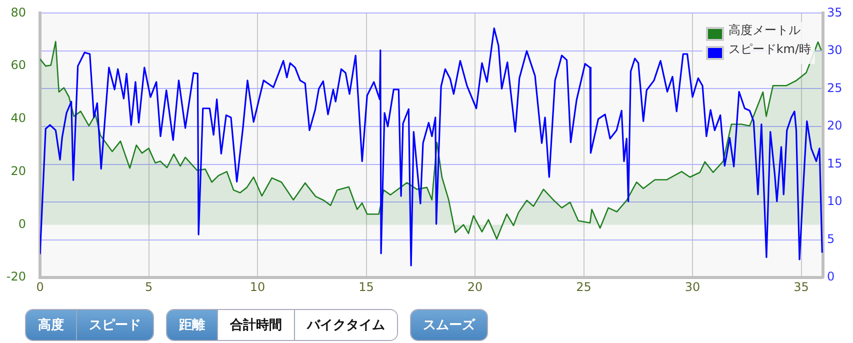 Image resolution: width=853 pixels, height=343 pixels. What do you see at coordinates (834, 12) in the screenshot?
I see `y2-tick-label: 35` at bounding box center [834, 12].